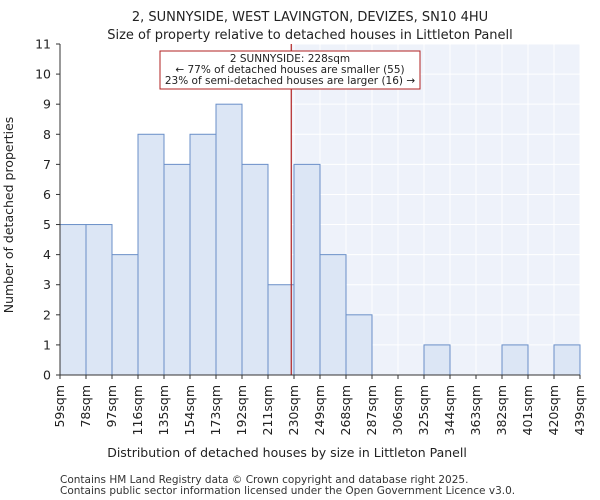 The image size is (600, 500). What do you see at coordinates (163, 410) in the screenshot?
I see `x-tick-label: 135sqm` at bounding box center [163, 410].